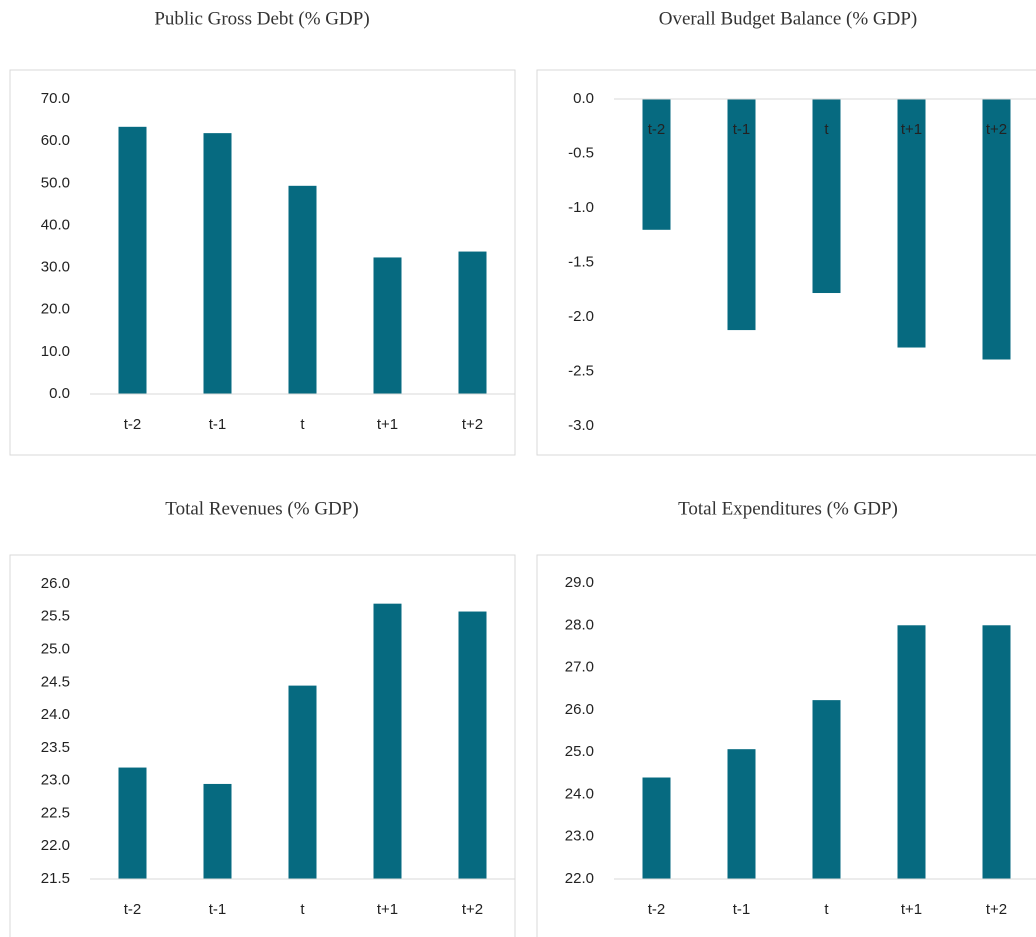 The height and width of the screenshot is (937, 1036). What do you see at coordinates (55, 812) in the screenshot?
I see `y-tick-label: 22.5` at bounding box center [55, 812].